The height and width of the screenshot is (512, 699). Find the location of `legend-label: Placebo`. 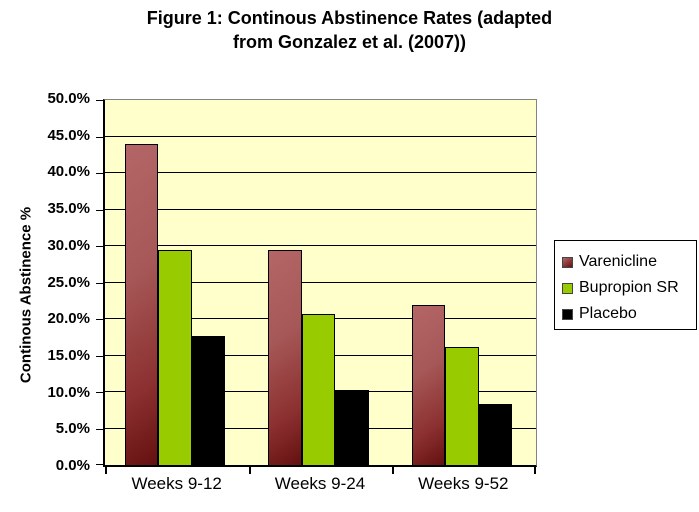

legend-label: Placebo is located at coordinates (608, 313).